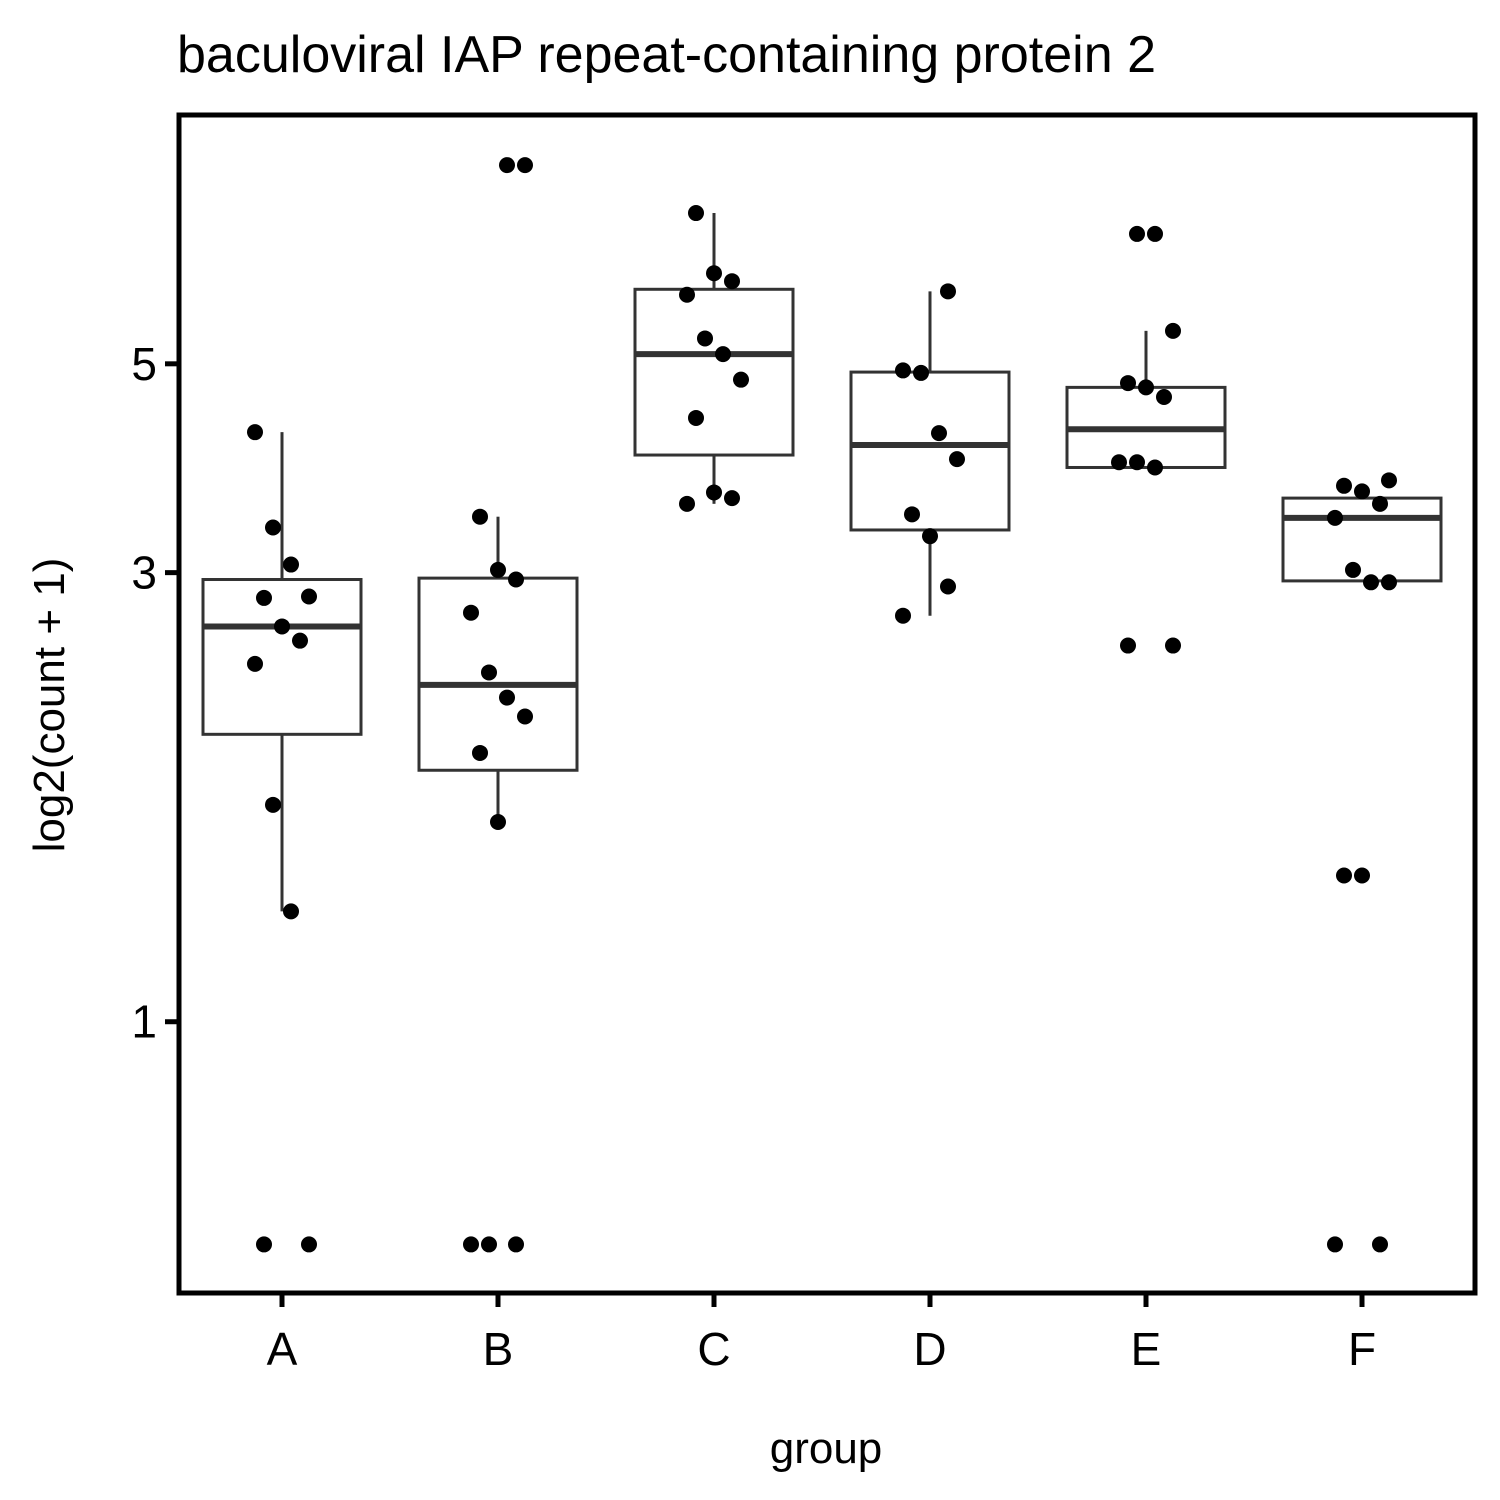 This screenshot has width=1500, height=1500. What do you see at coordinates (498, 1349) in the screenshot?
I see `x-tick-label: B` at bounding box center [498, 1349].